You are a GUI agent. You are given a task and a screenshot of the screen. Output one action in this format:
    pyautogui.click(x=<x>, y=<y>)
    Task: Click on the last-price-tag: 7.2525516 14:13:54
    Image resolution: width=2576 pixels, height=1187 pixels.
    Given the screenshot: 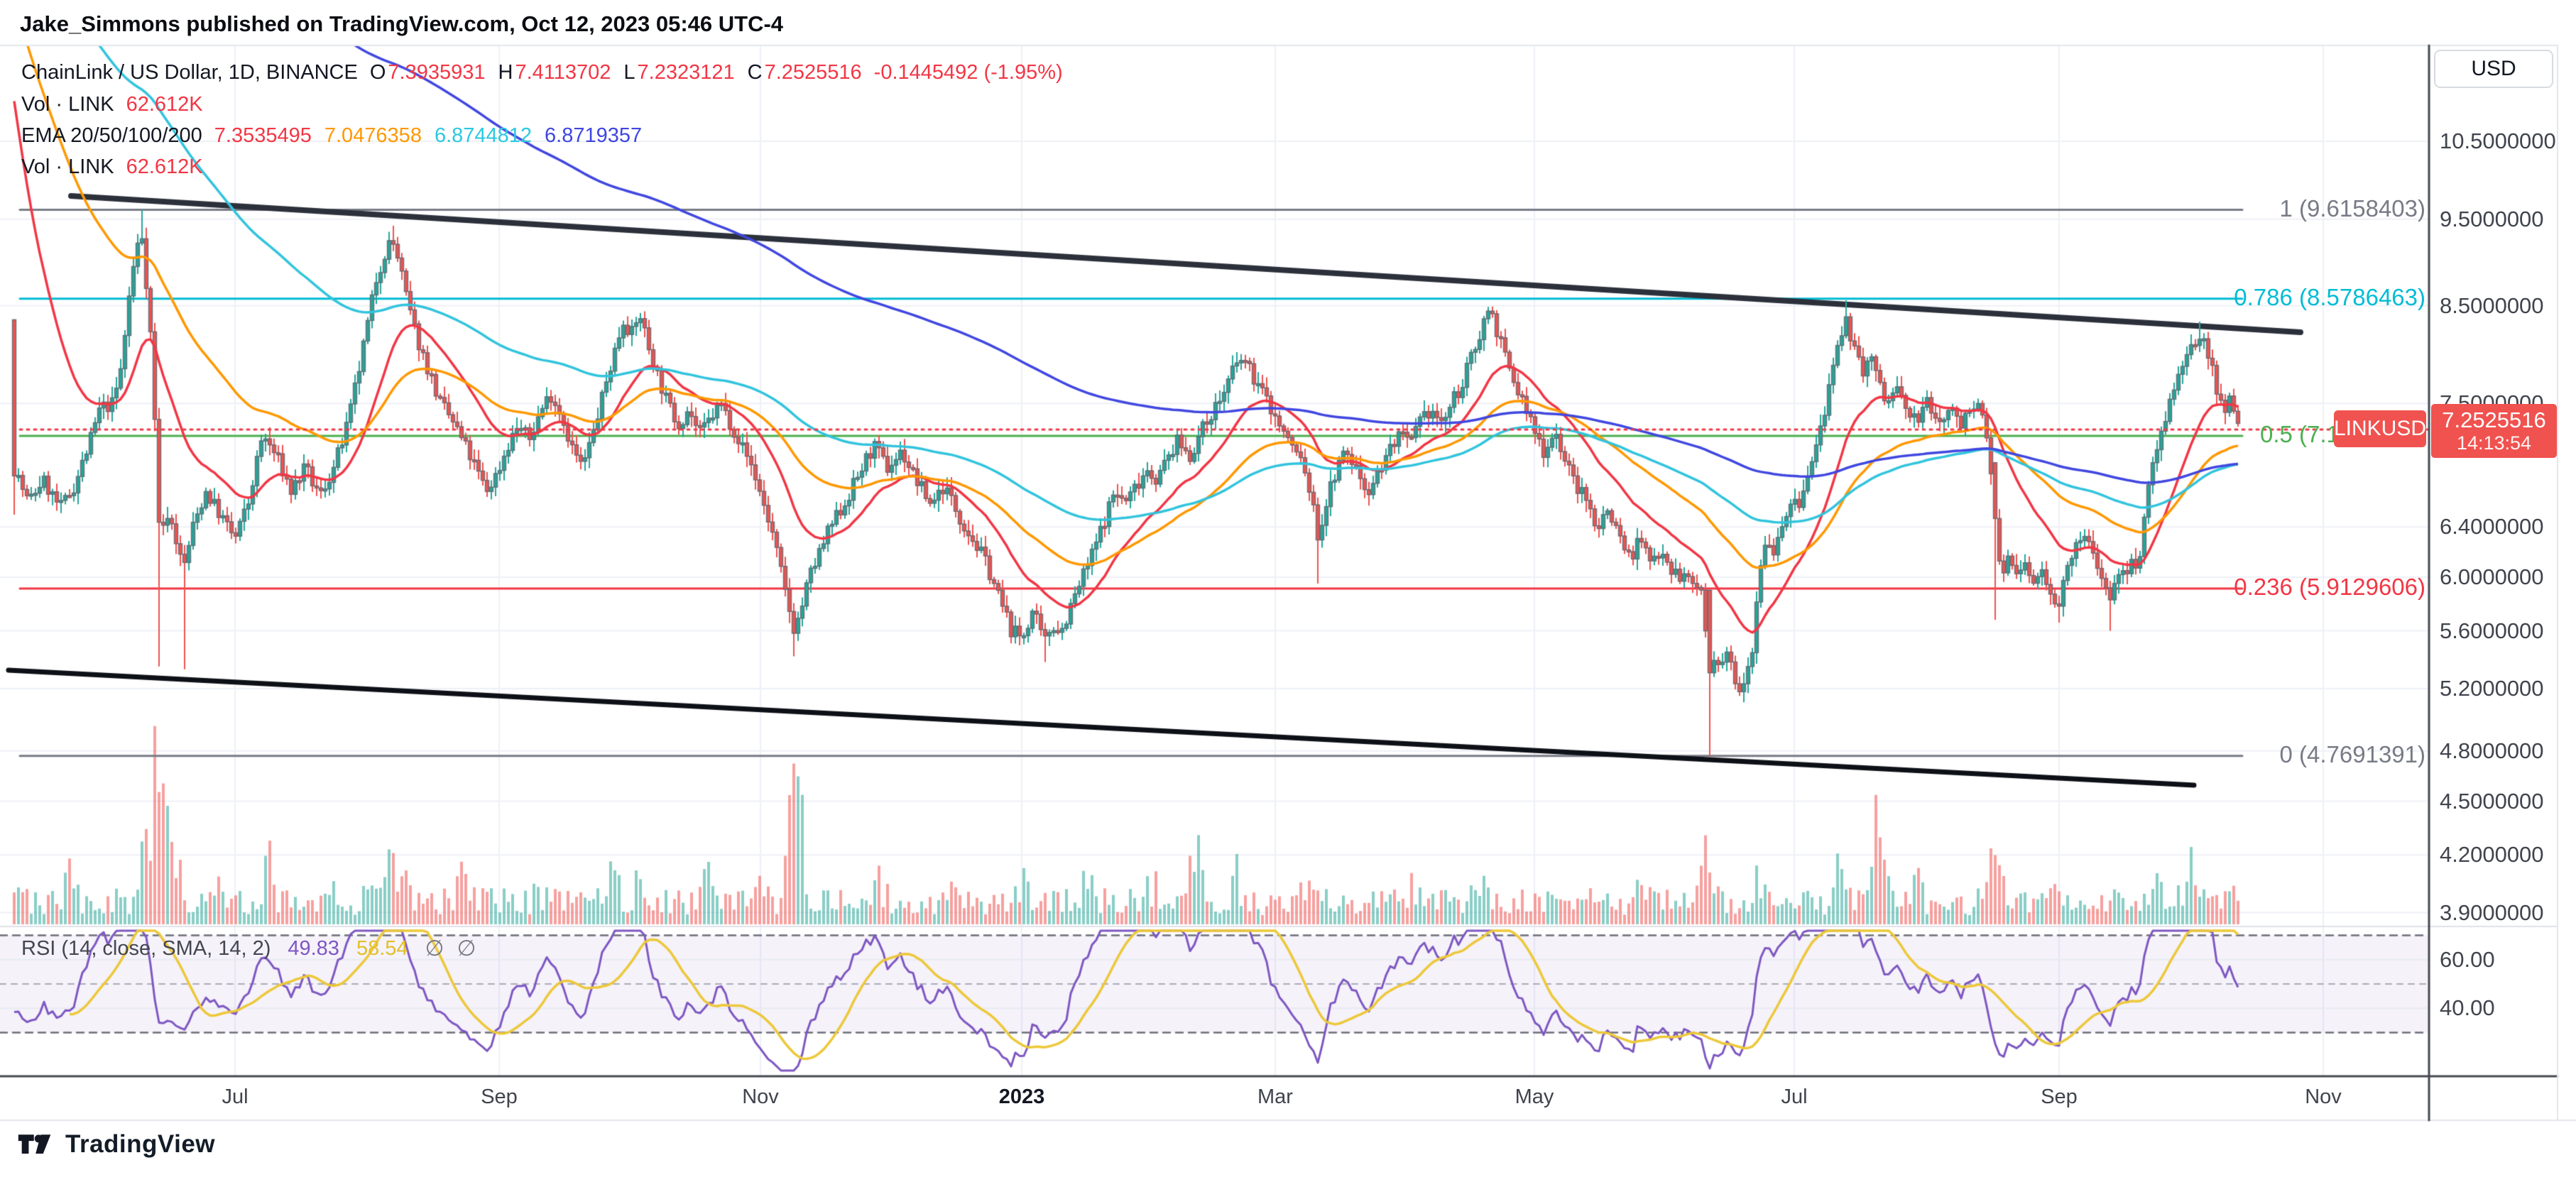 What is the action you would take?
    pyautogui.click(x=2494, y=431)
    